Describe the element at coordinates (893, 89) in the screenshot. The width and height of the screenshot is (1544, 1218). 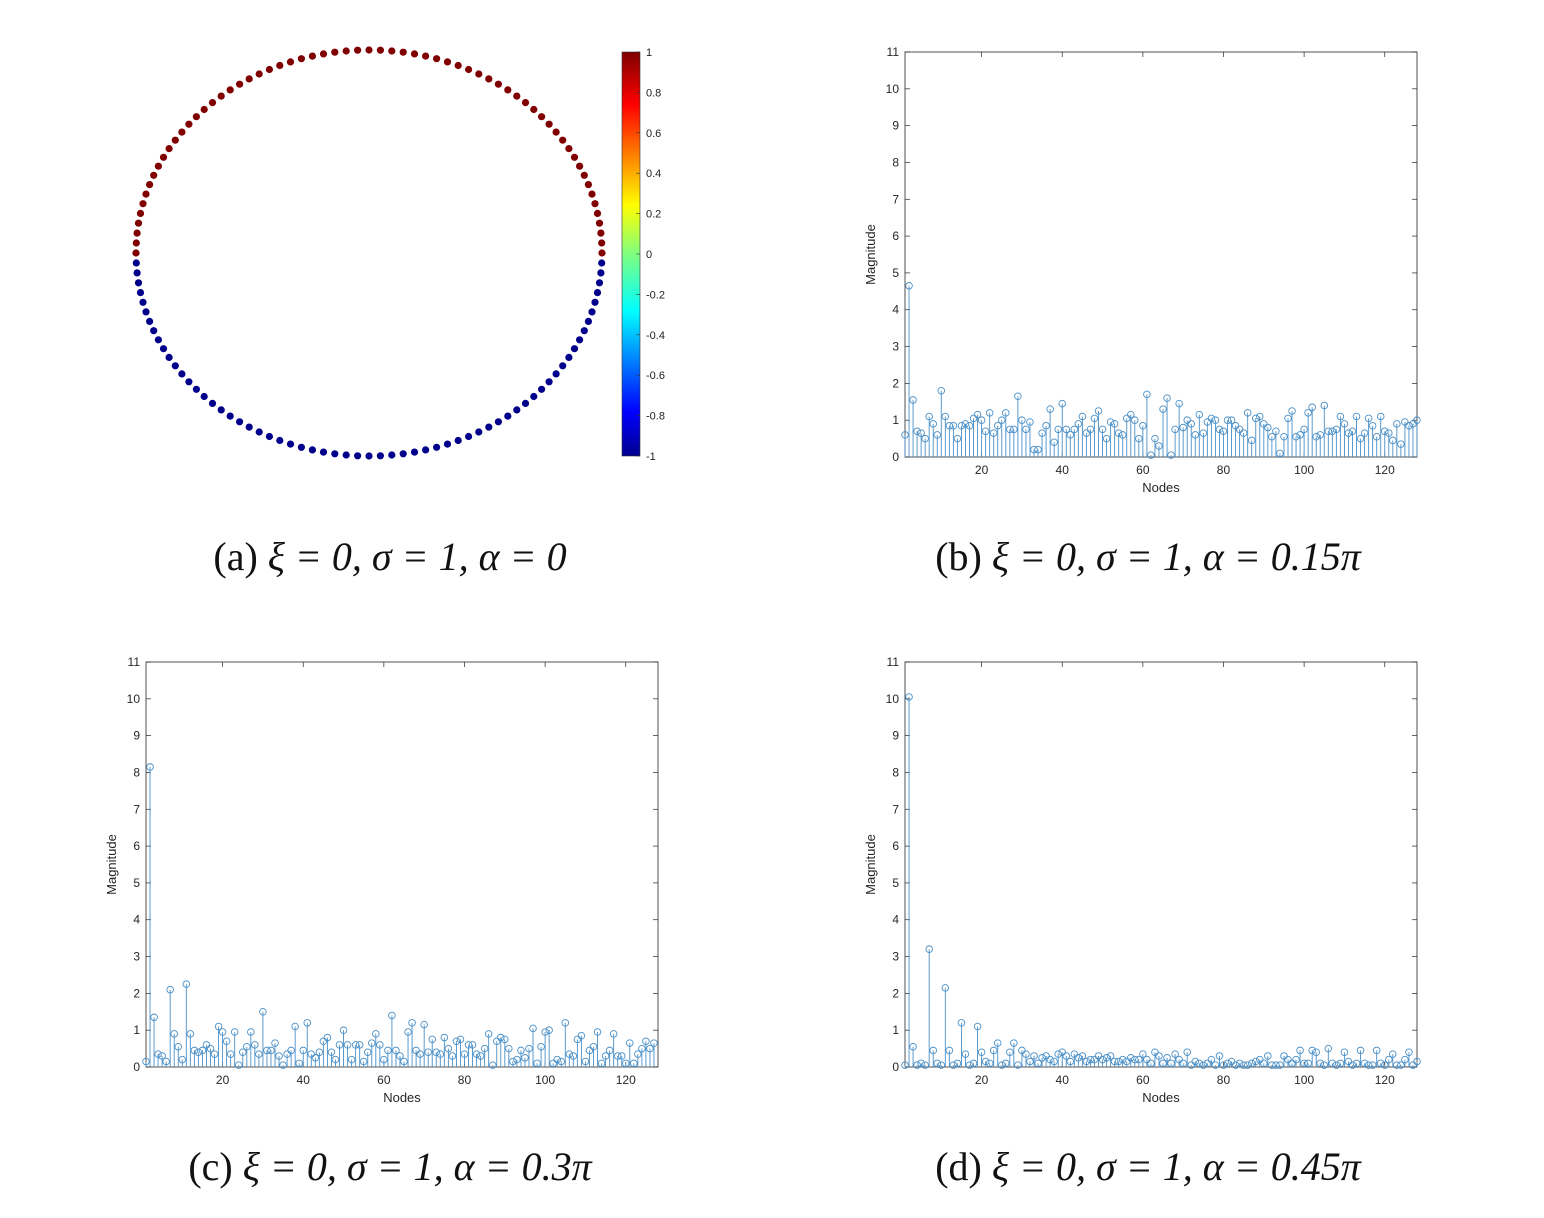
I see `y-tick-label: 10` at that location.